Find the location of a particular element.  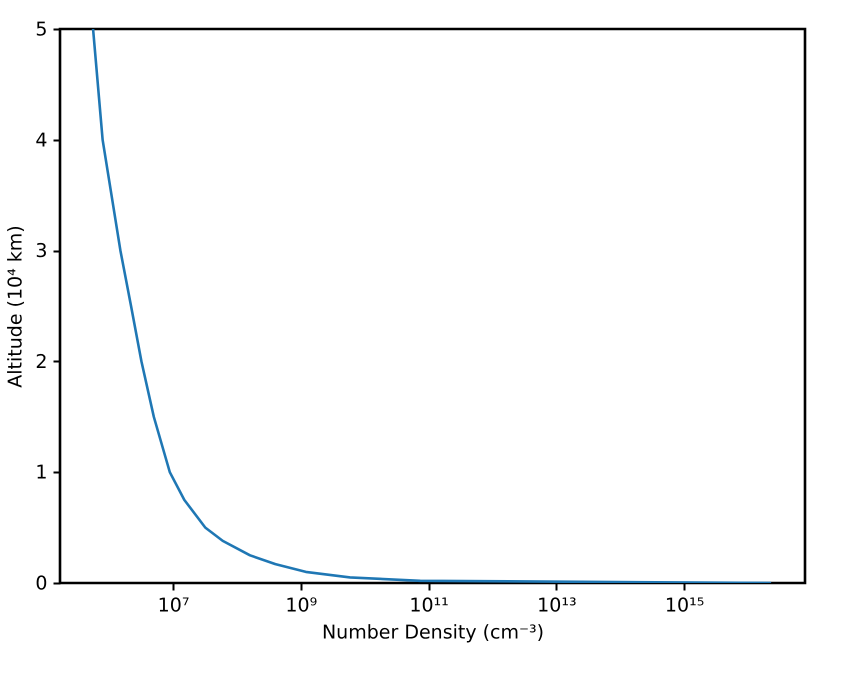

y-tick-label: 1 is located at coordinates (41, 473).